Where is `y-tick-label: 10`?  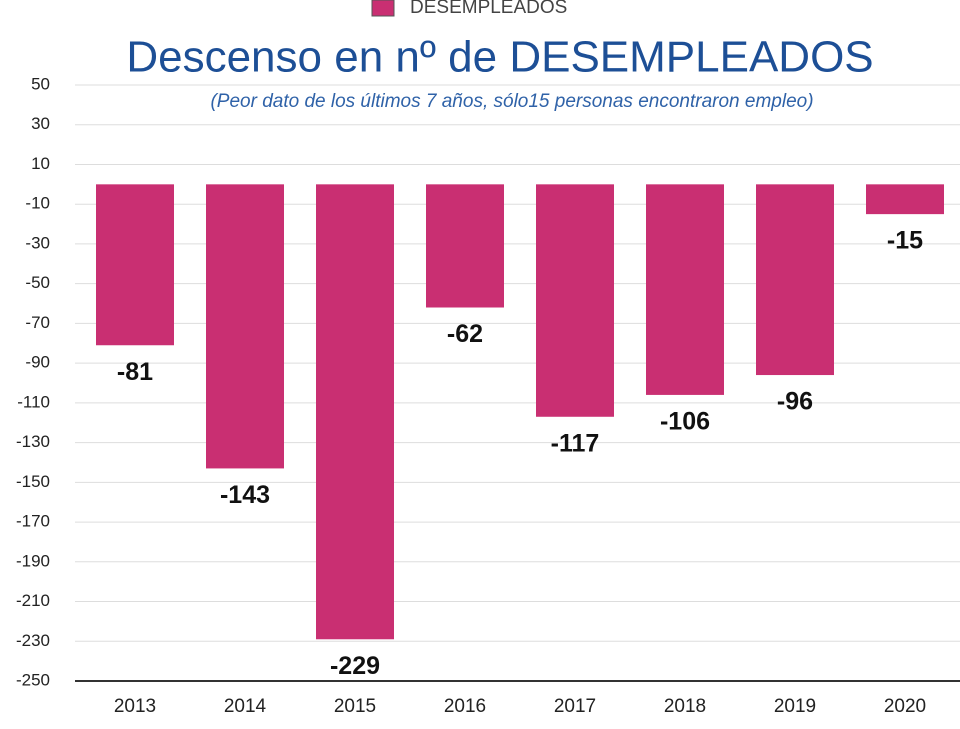 y-tick-label: 10 is located at coordinates (40, 163).